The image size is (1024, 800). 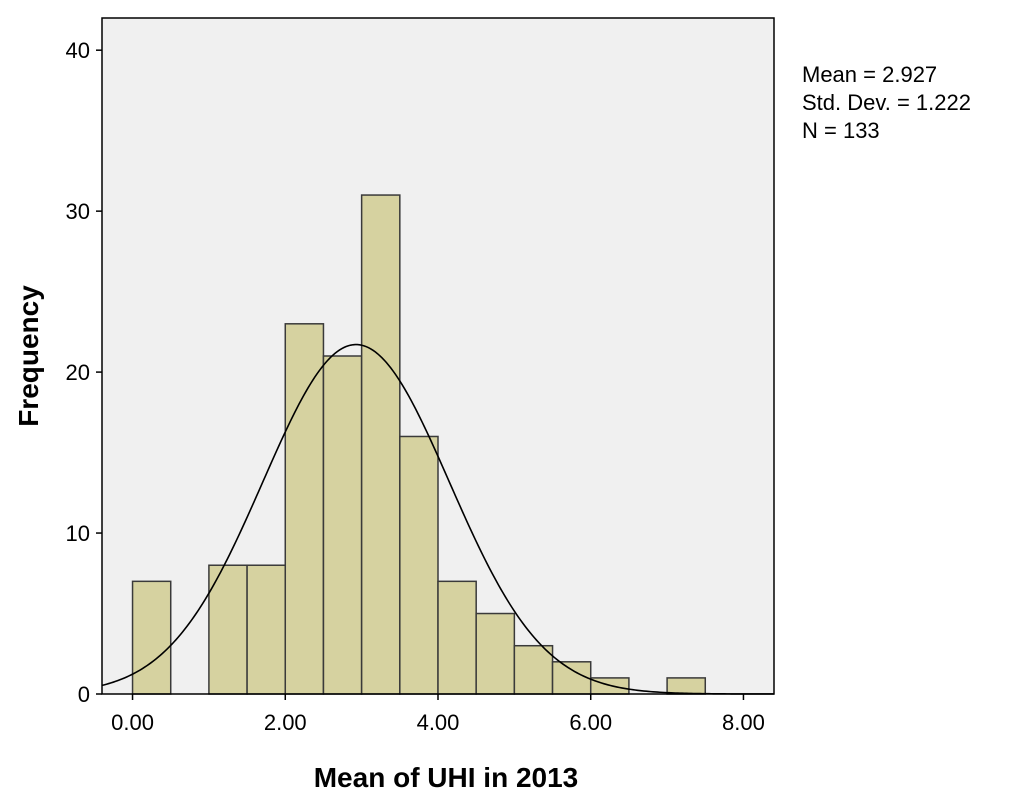 I want to click on x-axis-title: Mean of UHI in 2013, so click(x=446, y=777).